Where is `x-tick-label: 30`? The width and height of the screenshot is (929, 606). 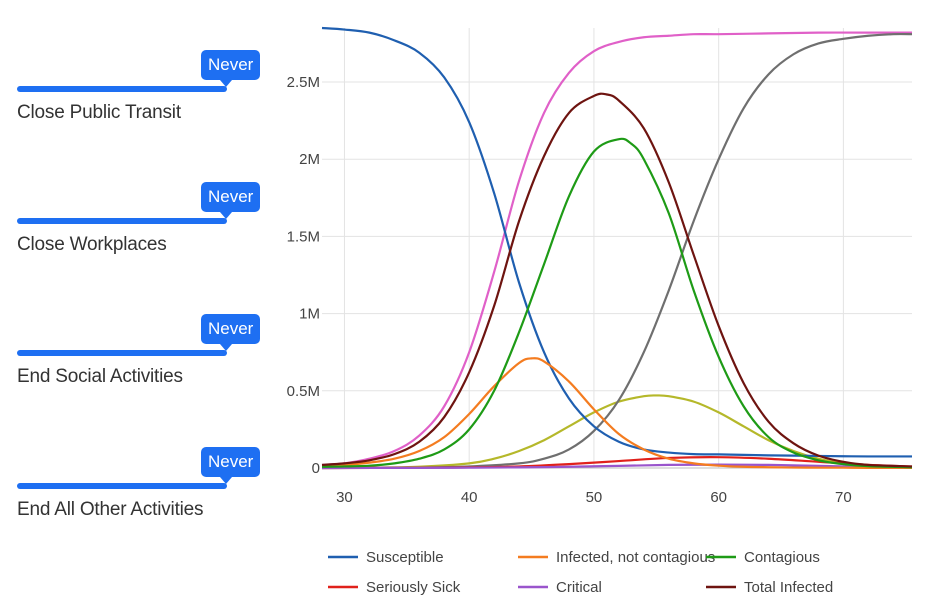 x-tick-label: 30 is located at coordinates (344, 497).